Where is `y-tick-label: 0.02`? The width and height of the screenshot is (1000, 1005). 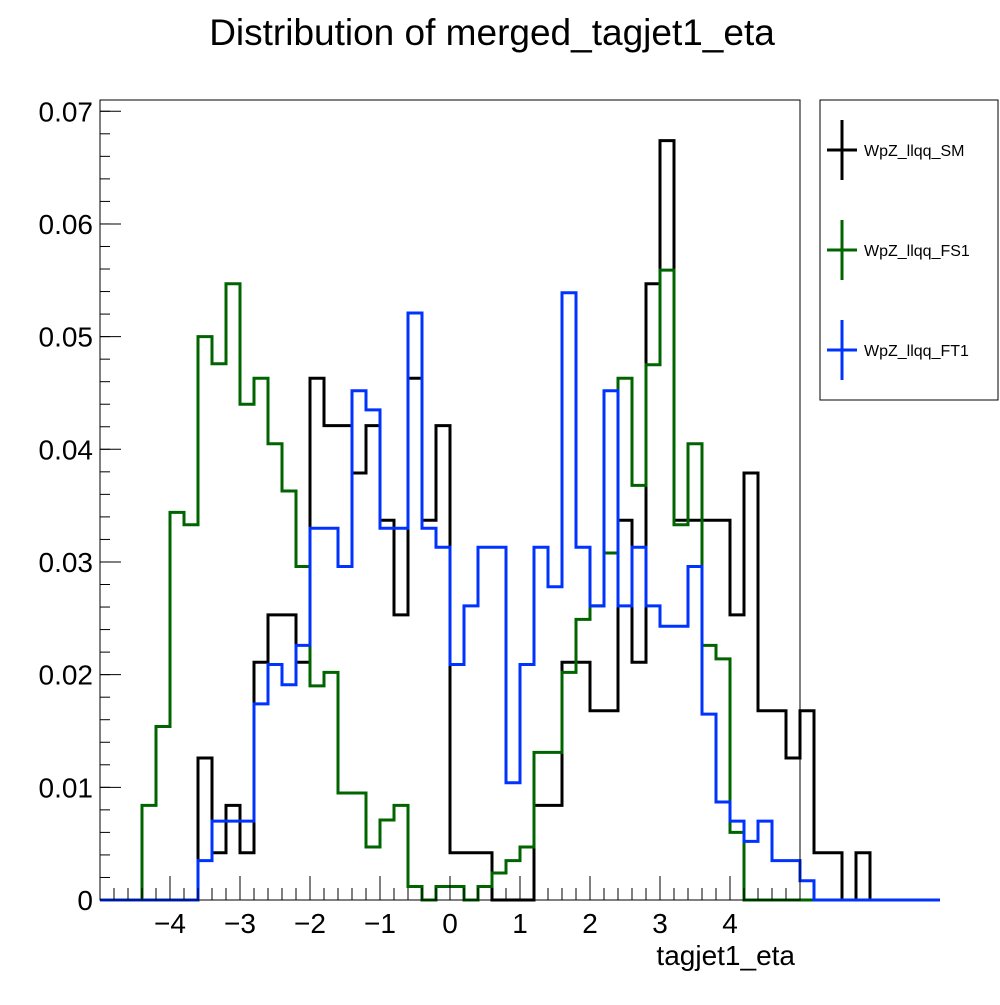
y-tick-label: 0.02 is located at coordinates (66, 675).